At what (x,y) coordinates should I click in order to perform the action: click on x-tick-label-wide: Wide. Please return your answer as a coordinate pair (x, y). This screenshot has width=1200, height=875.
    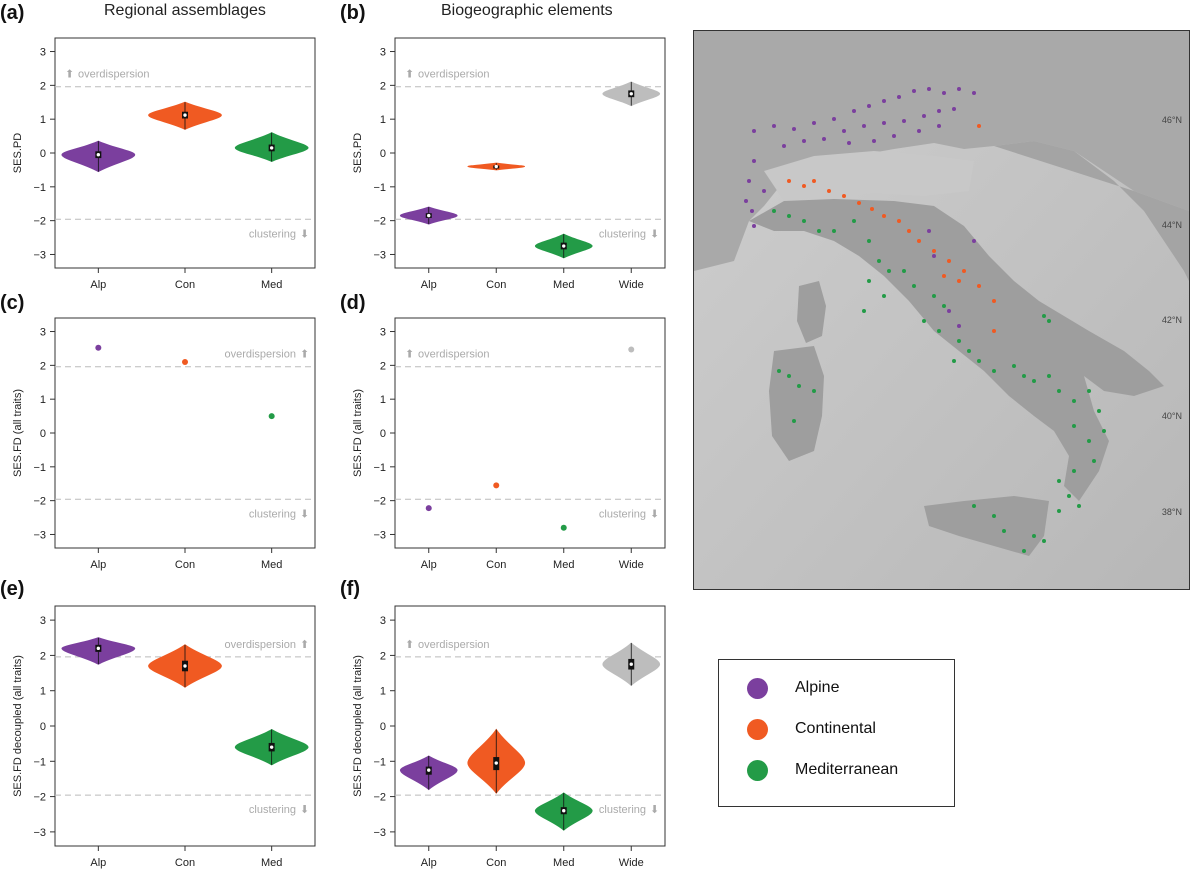
    Looking at the image, I should click on (631, 565).